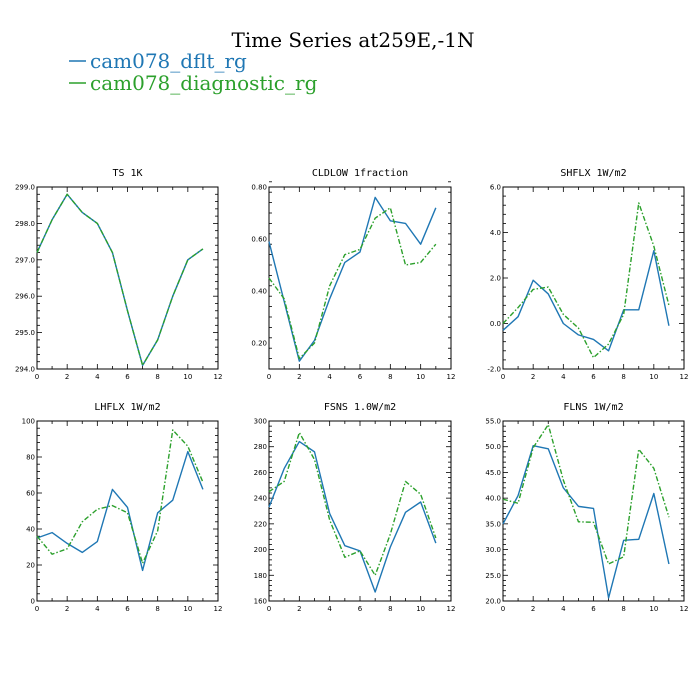 This screenshot has width=700, height=700. I want to click on plot-frame-cldlow, so click(360, 278).